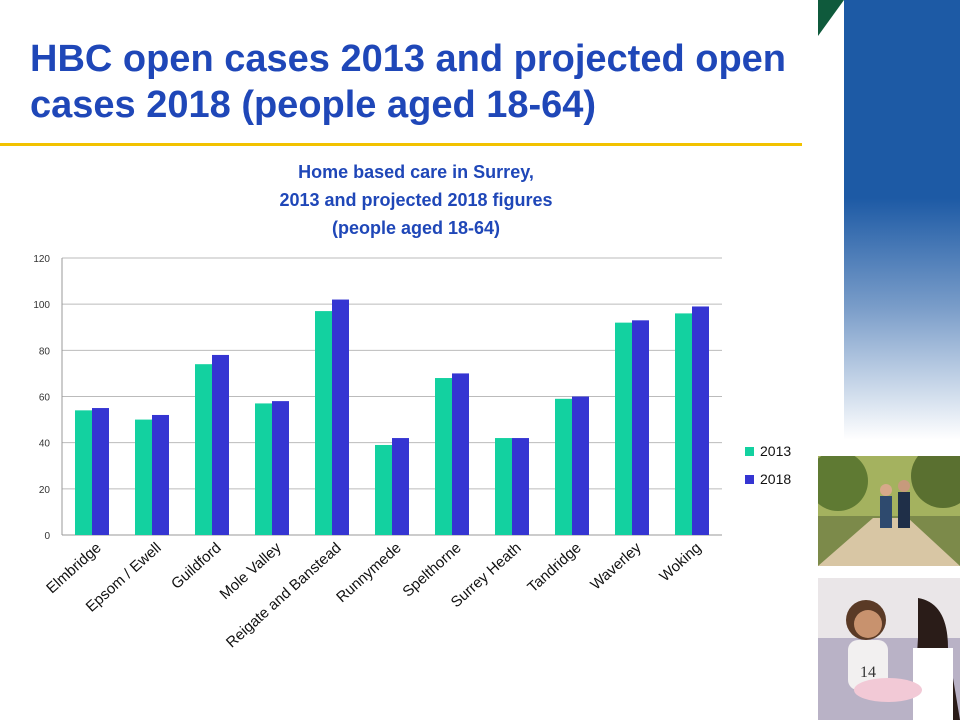 Image resolution: width=960 pixels, height=720 pixels. What do you see at coordinates (45, 398) in the screenshot?
I see `y-tick-label: 60` at bounding box center [45, 398].